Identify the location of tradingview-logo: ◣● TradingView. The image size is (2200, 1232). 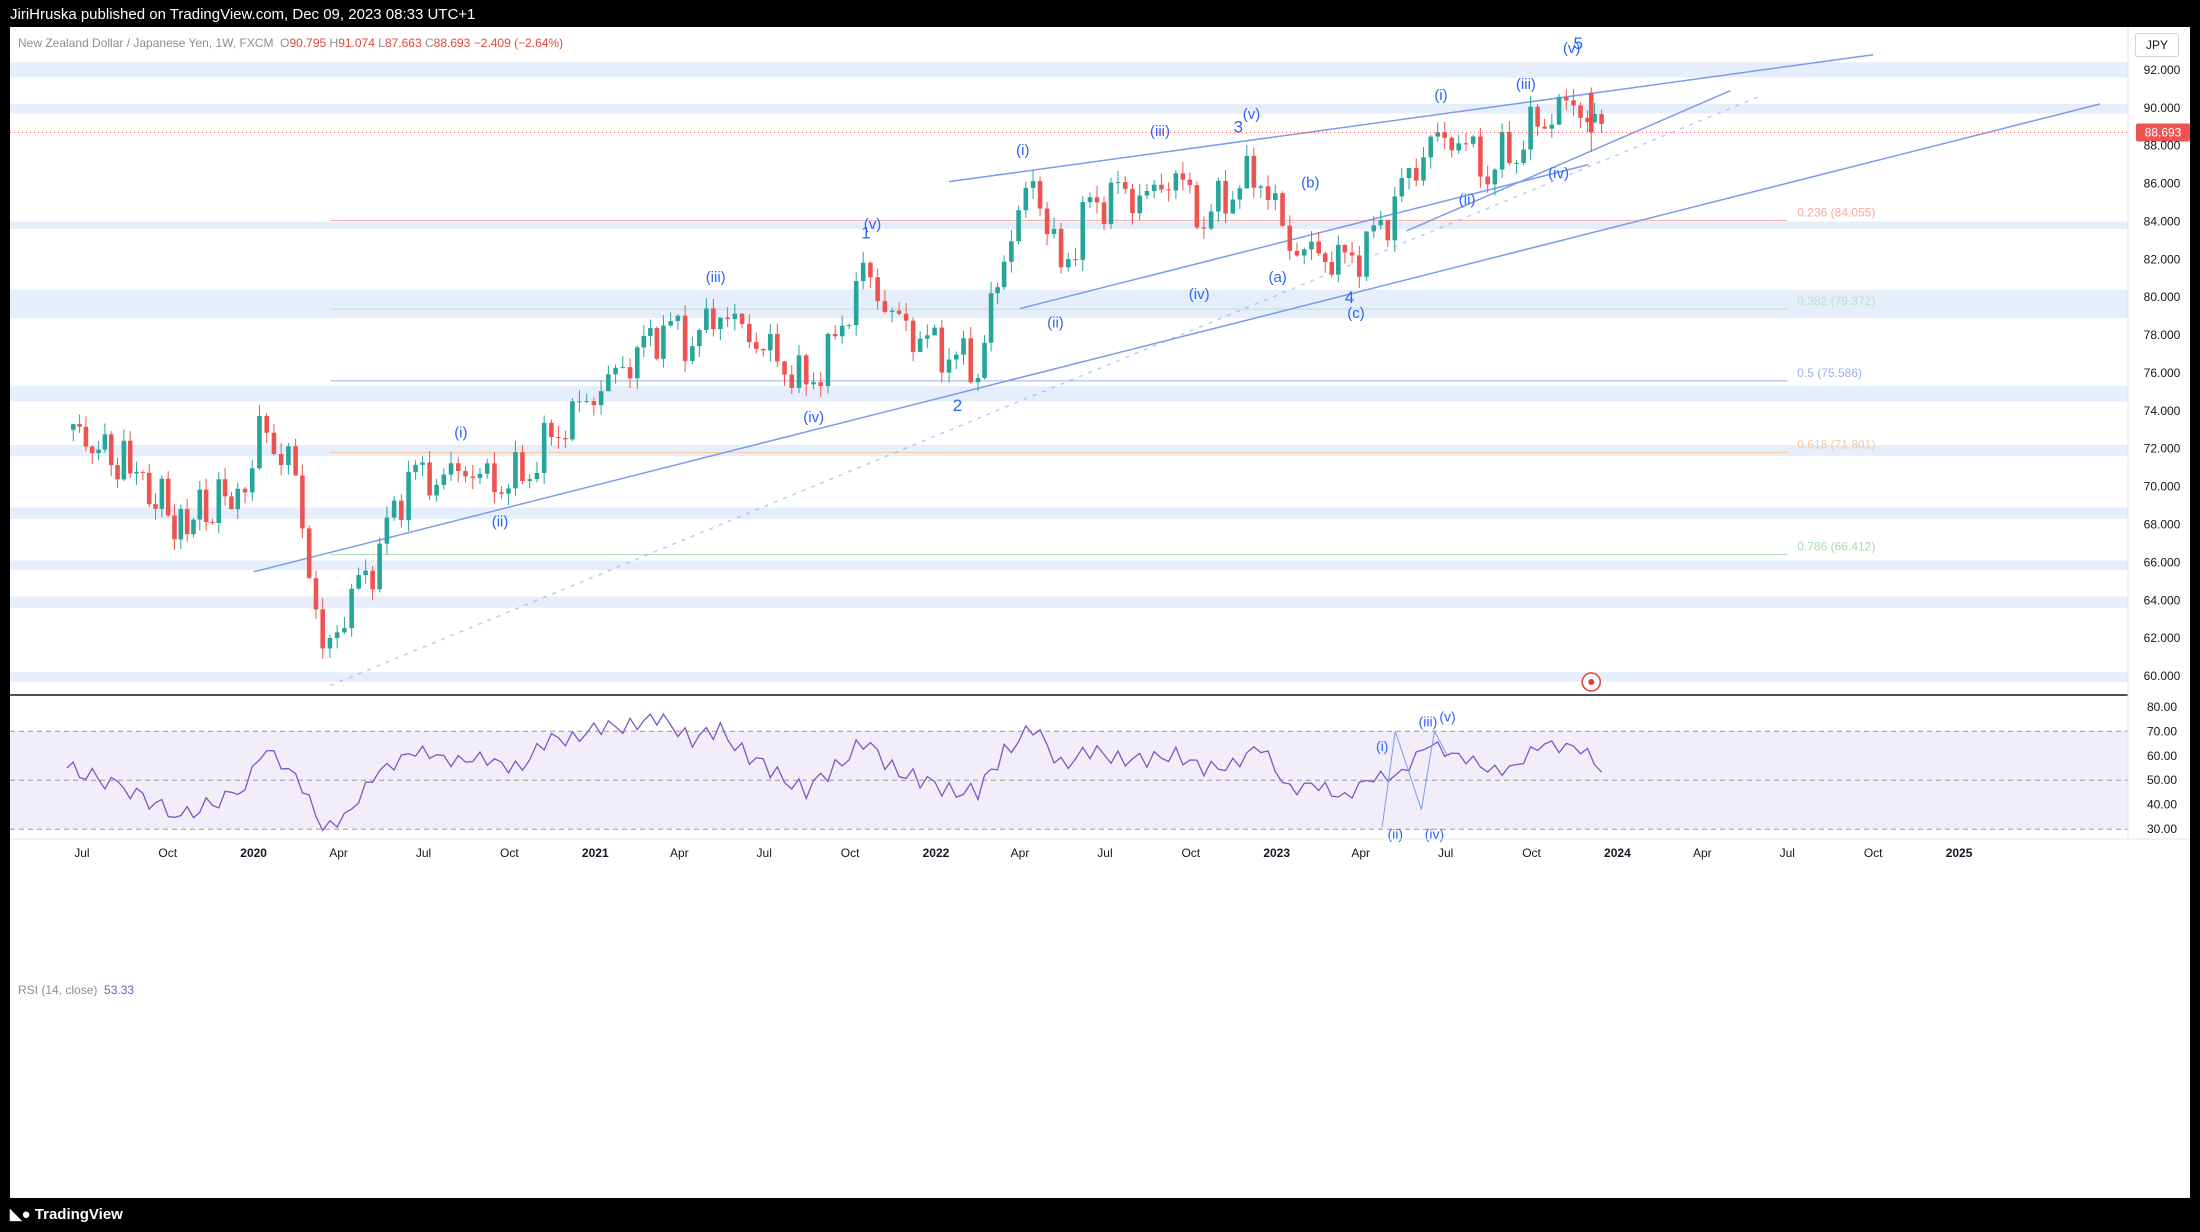
(66, 1214).